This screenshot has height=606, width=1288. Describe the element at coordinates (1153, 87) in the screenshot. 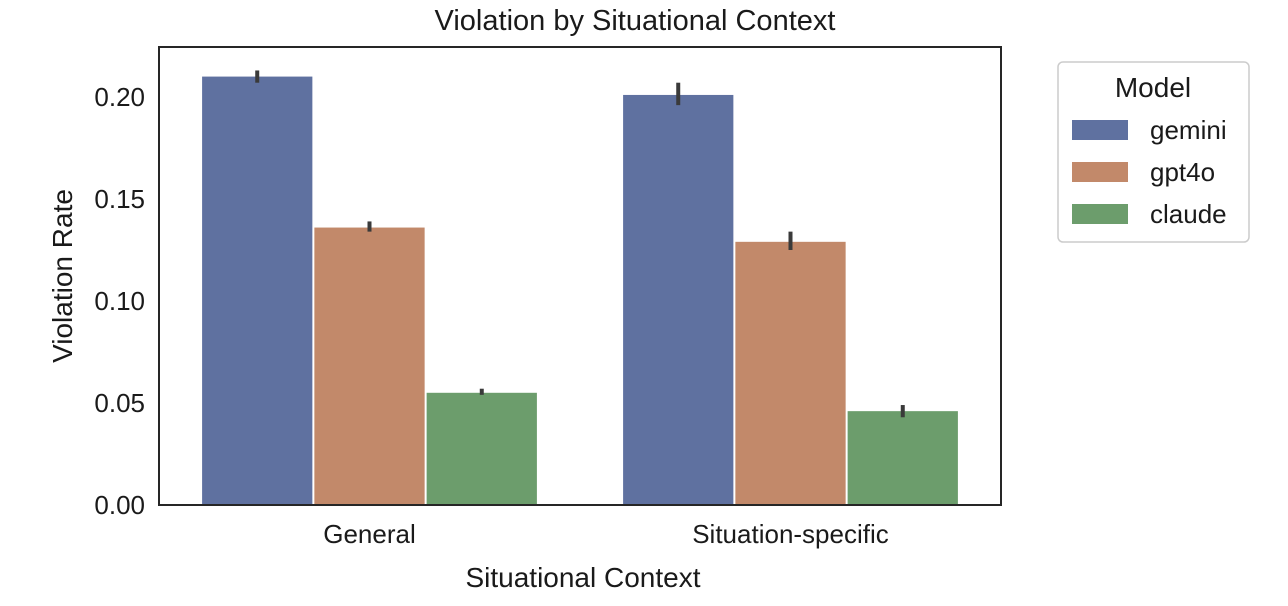

I see `legend-title: Model` at that location.